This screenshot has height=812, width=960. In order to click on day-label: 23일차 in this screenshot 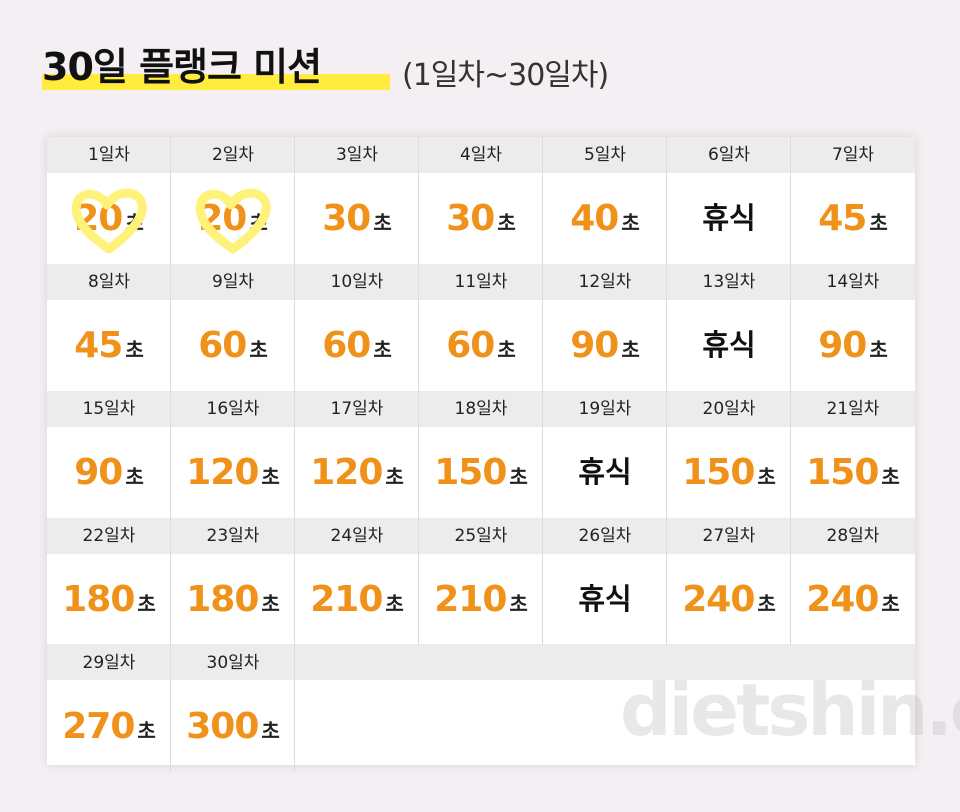, I will do `click(233, 536)`.